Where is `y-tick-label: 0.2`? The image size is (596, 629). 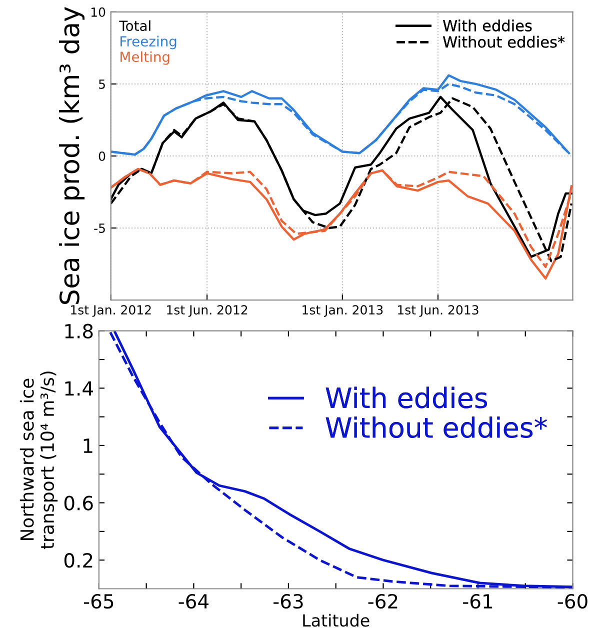 y-tick-label: 0.2 is located at coordinates (78, 560).